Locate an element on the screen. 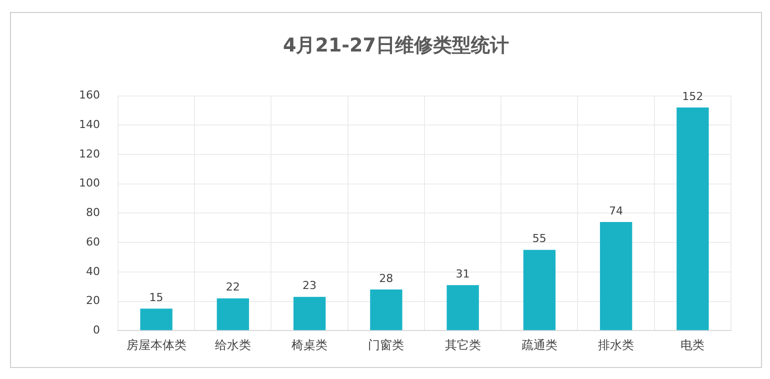  data-label: 22 is located at coordinates (233, 287).